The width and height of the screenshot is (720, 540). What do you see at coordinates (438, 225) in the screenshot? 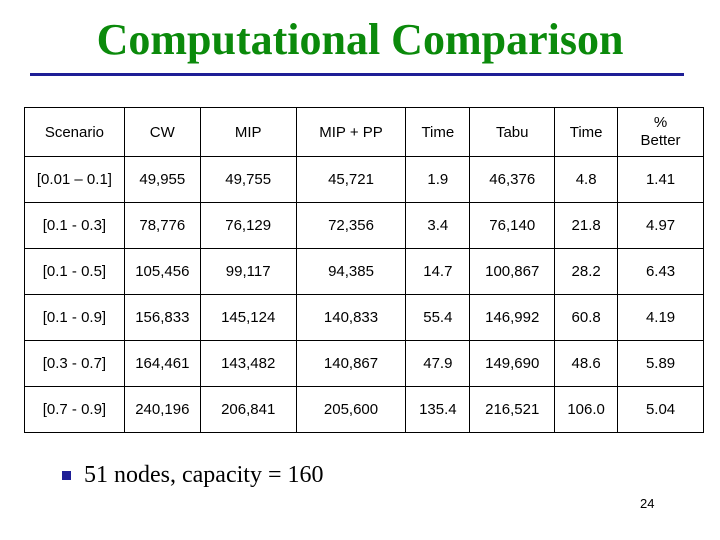
I see `cell-time: 3.4` at bounding box center [438, 225].